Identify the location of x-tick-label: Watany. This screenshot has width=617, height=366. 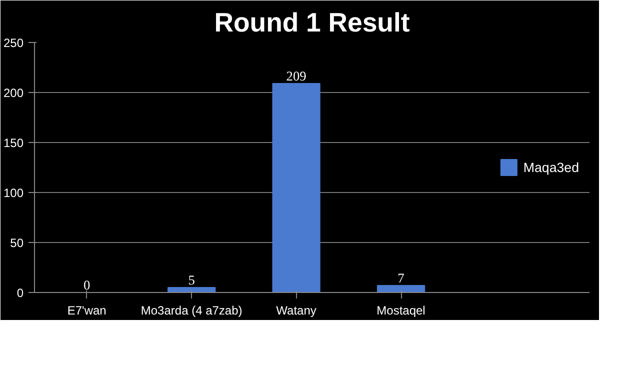
(296, 311).